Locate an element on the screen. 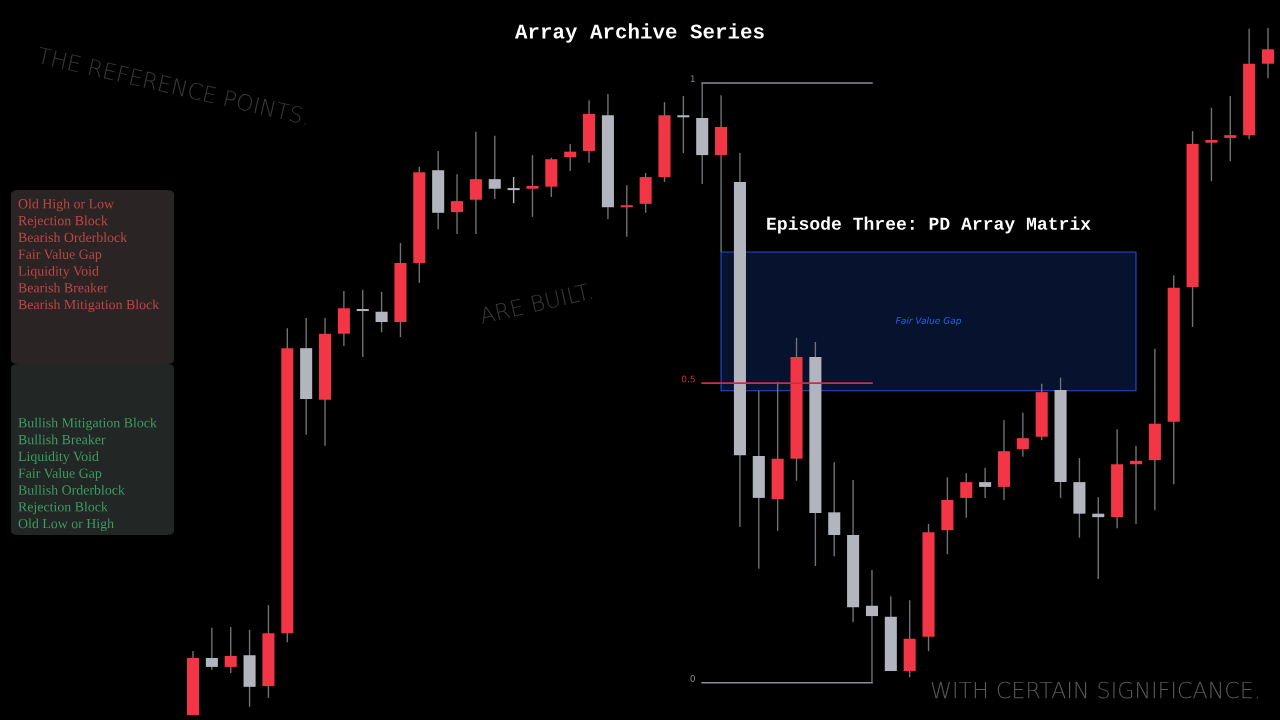  text: Bullish Breaker is located at coordinates (62, 439).